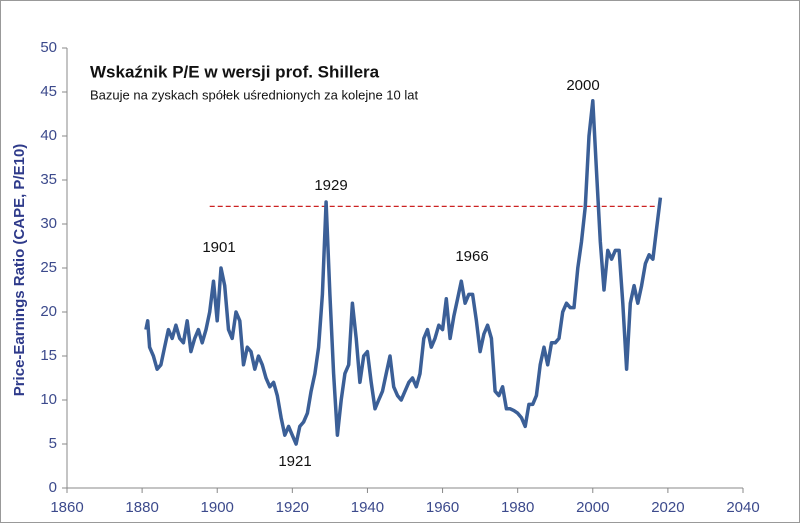 Image resolution: width=800 pixels, height=523 pixels. Describe the element at coordinates (217, 507) in the screenshot. I see `x-tick-label: 1900` at that location.